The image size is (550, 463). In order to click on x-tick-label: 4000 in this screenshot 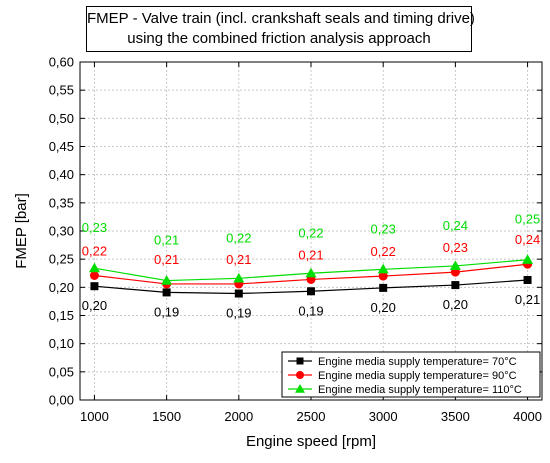, I will do `click(527, 416)`.